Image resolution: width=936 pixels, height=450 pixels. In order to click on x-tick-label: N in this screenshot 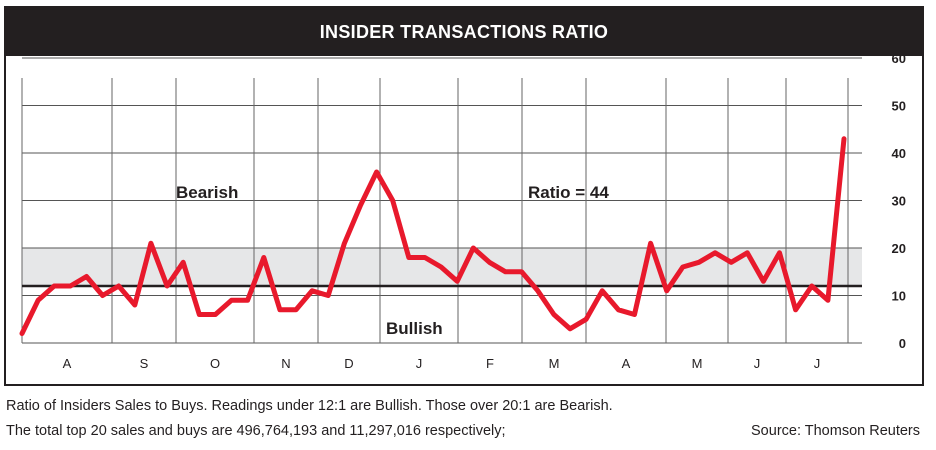, I will do `click(285, 363)`.